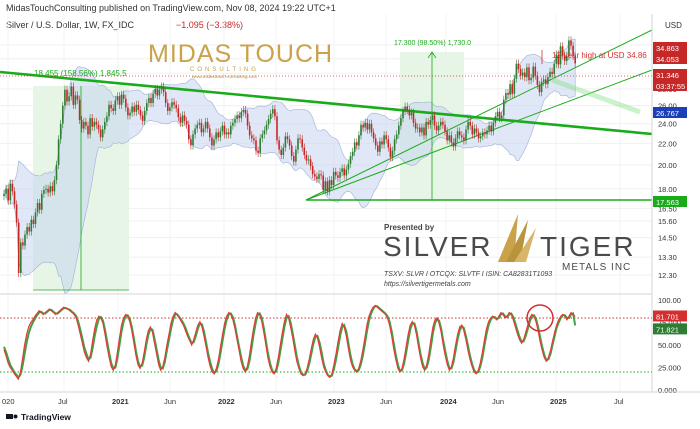 The height and width of the screenshot is (429, 700). What do you see at coordinates (667, 113) in the screenshot?
I see `price-label-value: 26.767` at bounding box center [667, 113].